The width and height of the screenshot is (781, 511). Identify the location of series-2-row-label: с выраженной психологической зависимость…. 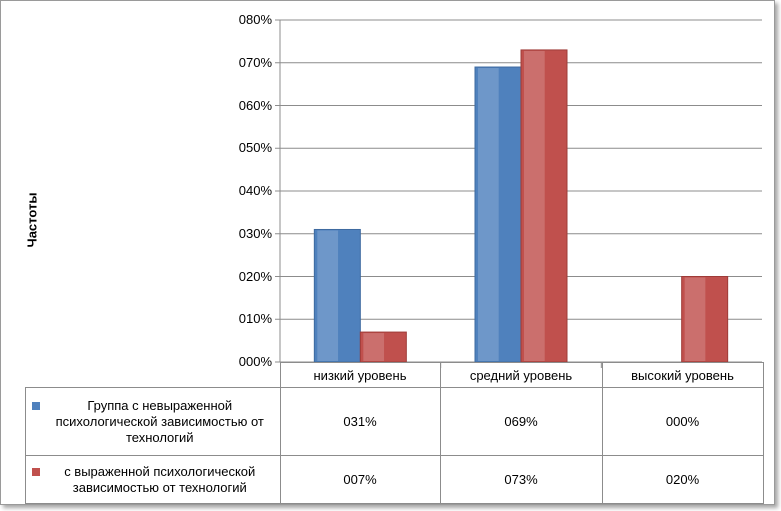
(153, 479).